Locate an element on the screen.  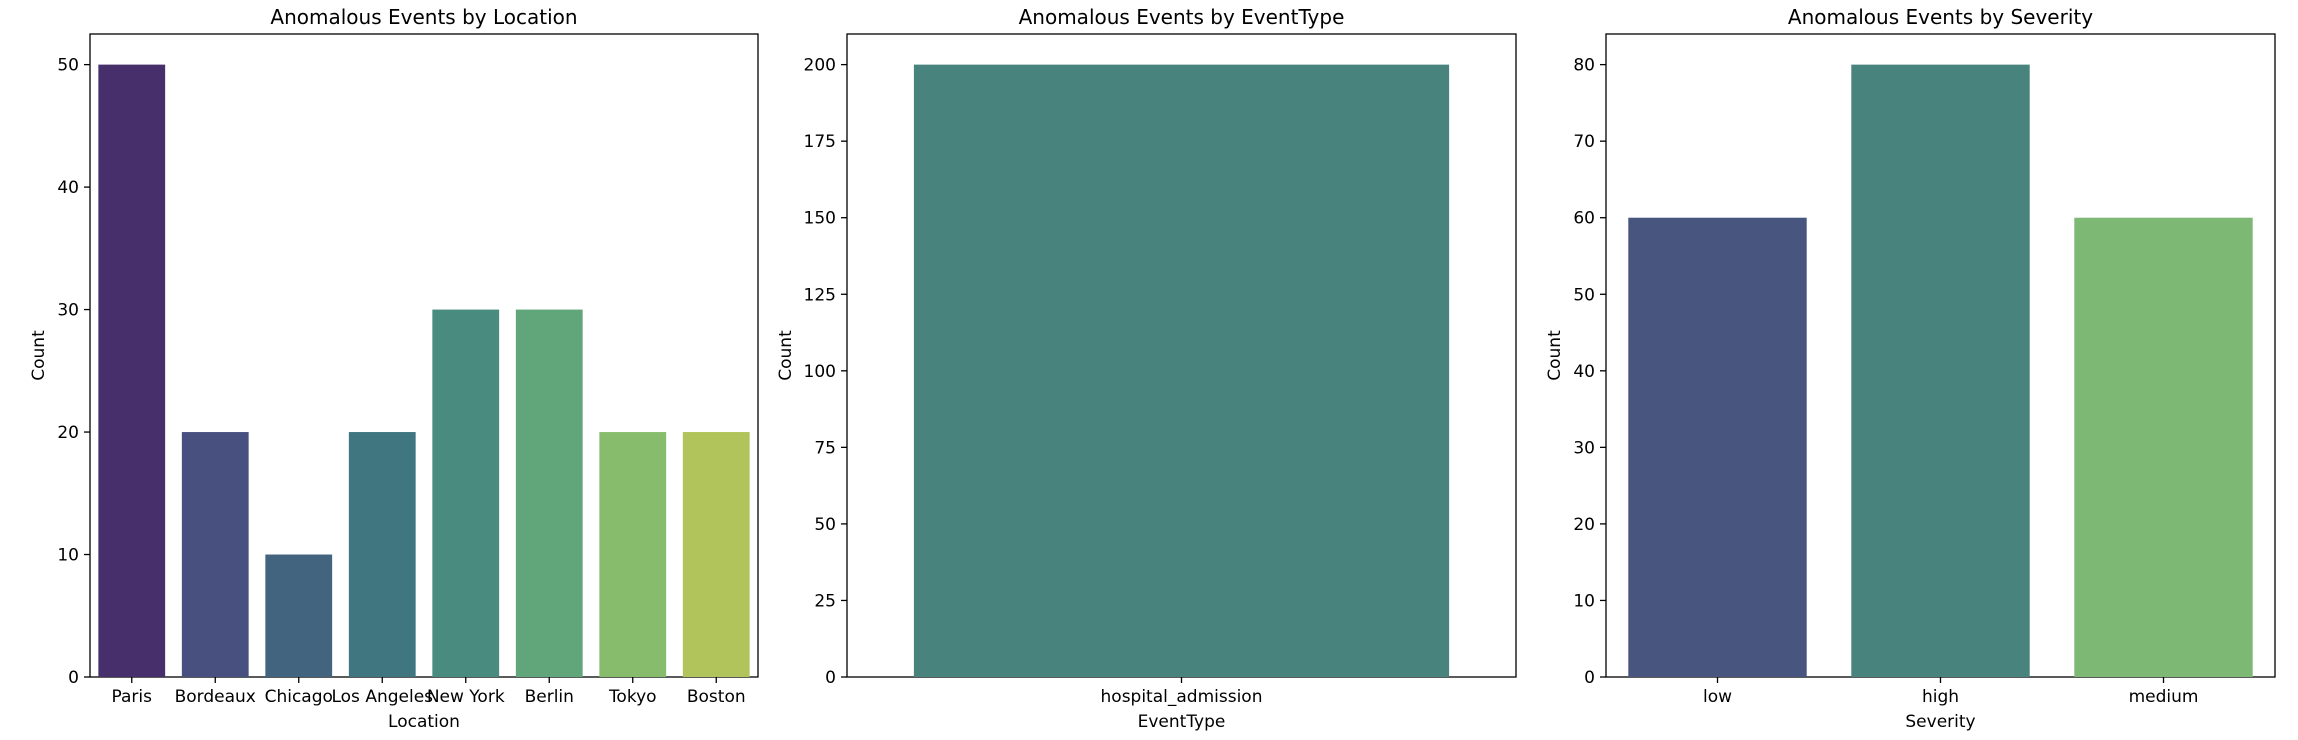
bar-tokyo is located at coordinates (633, 554).